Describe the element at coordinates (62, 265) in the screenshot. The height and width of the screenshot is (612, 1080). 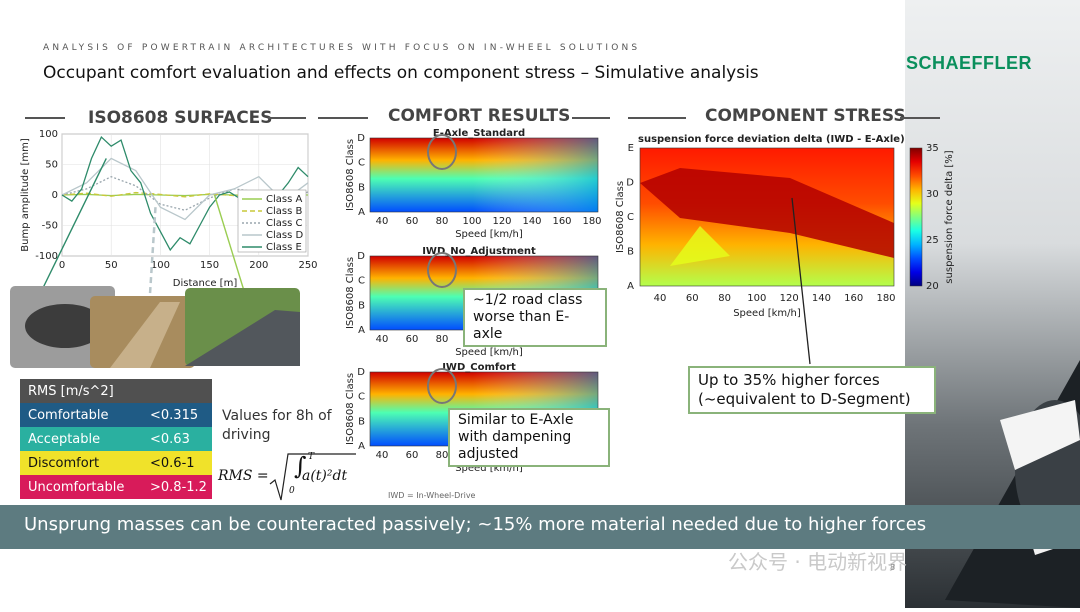
I see `x-tick-label: 0` at that location.